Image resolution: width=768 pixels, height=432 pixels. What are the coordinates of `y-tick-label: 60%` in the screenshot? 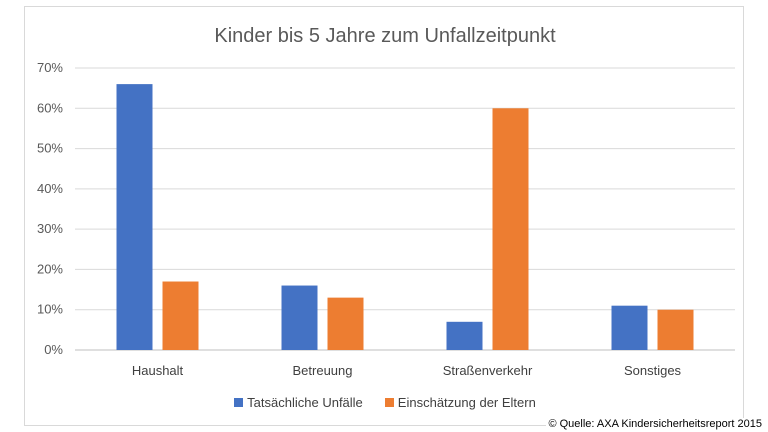 It's located at (50, 107).